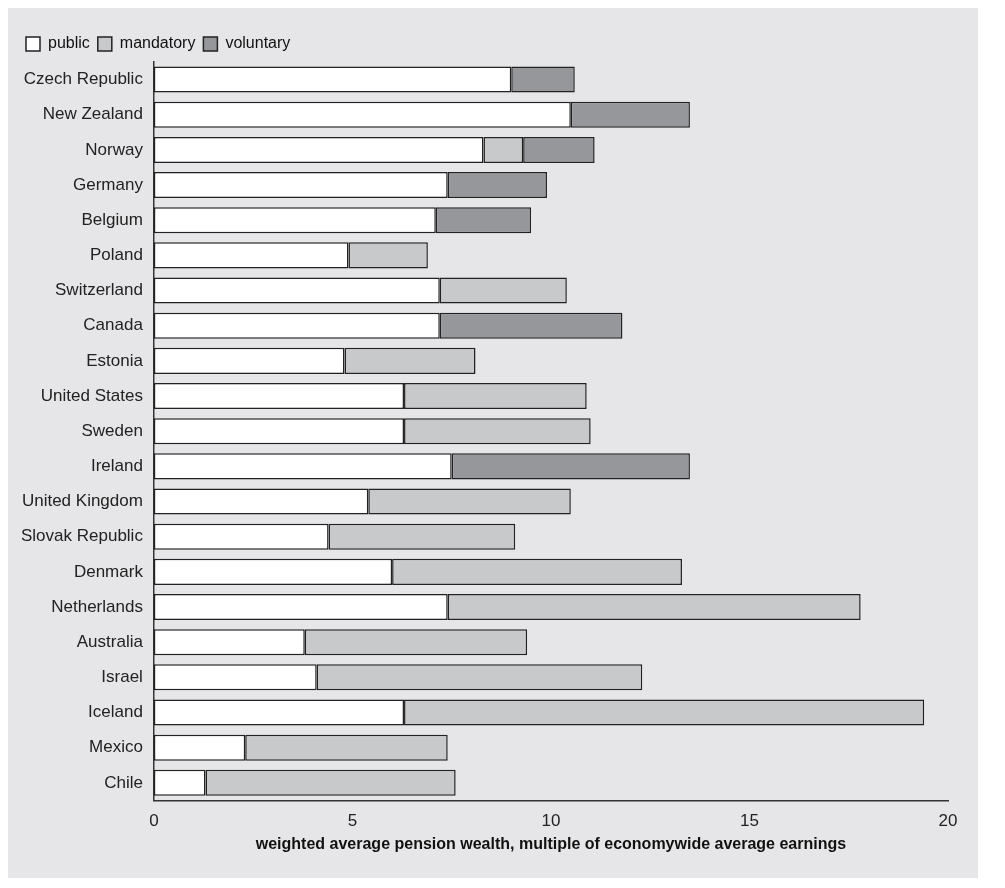  I want to click on y-tick-label: Slovak Republic, so click(82, 536).